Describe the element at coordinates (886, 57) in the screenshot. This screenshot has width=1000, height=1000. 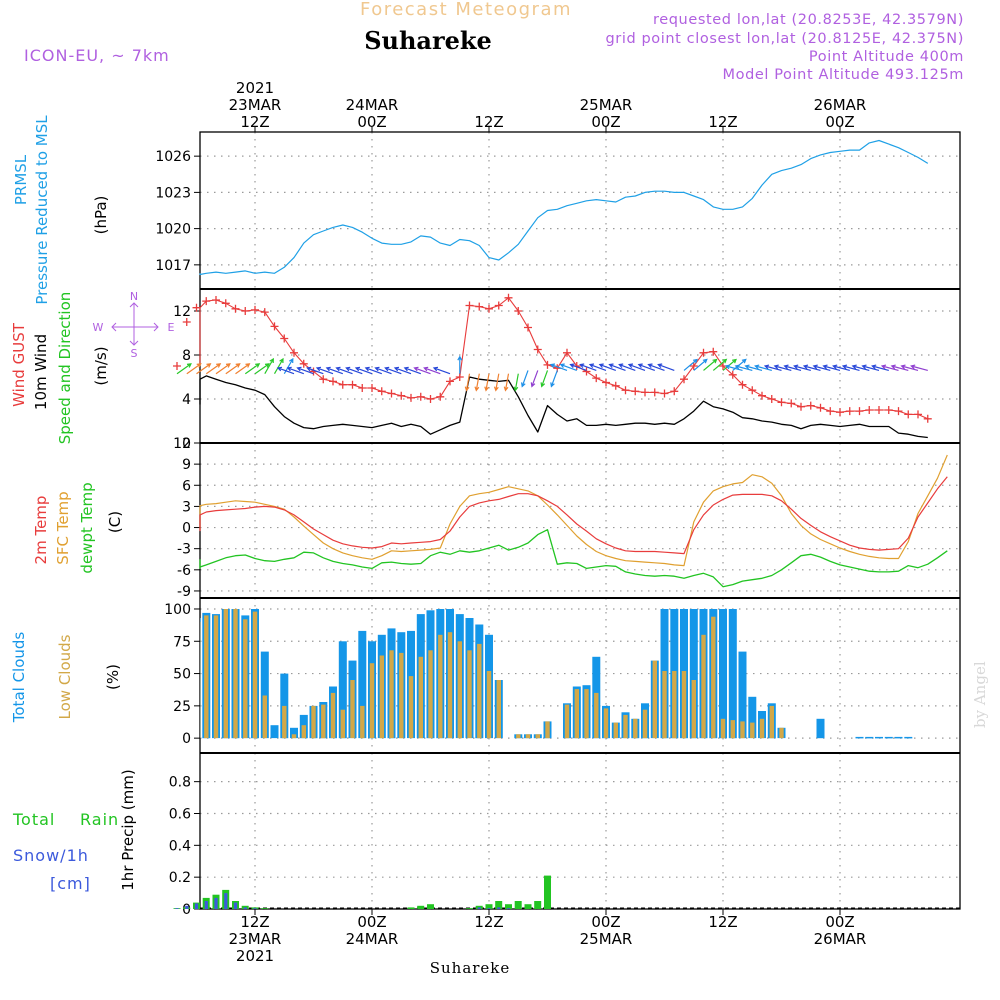
I see `point-altitude: Point Altitude 400m` at that location.